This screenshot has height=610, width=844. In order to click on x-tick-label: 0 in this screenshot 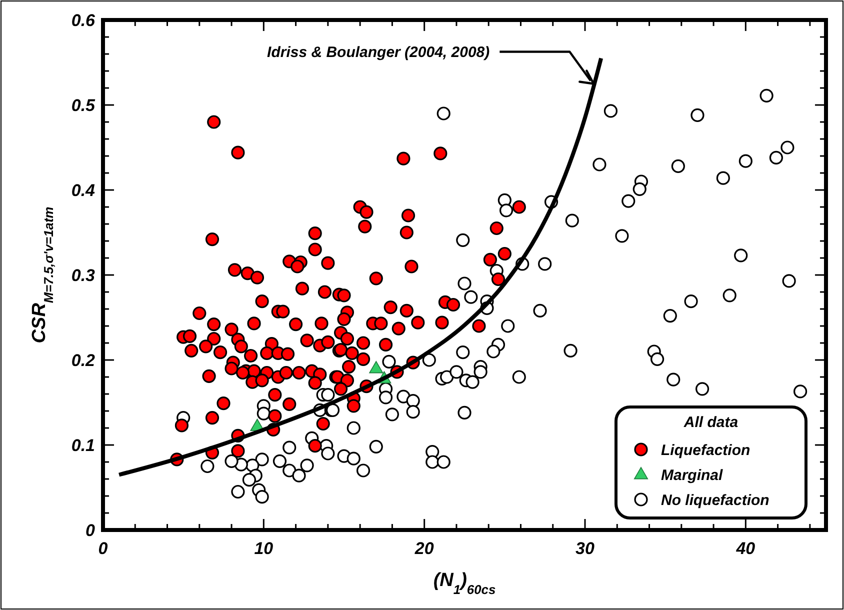, I will do `click(103, 548)`.